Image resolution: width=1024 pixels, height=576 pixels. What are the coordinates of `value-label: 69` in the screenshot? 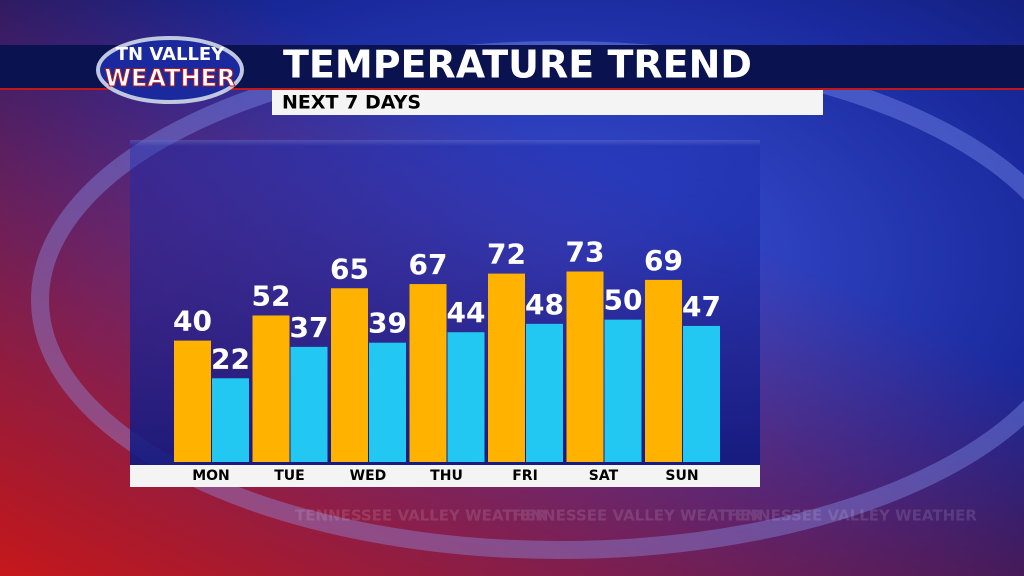 It's located at (663, 260).